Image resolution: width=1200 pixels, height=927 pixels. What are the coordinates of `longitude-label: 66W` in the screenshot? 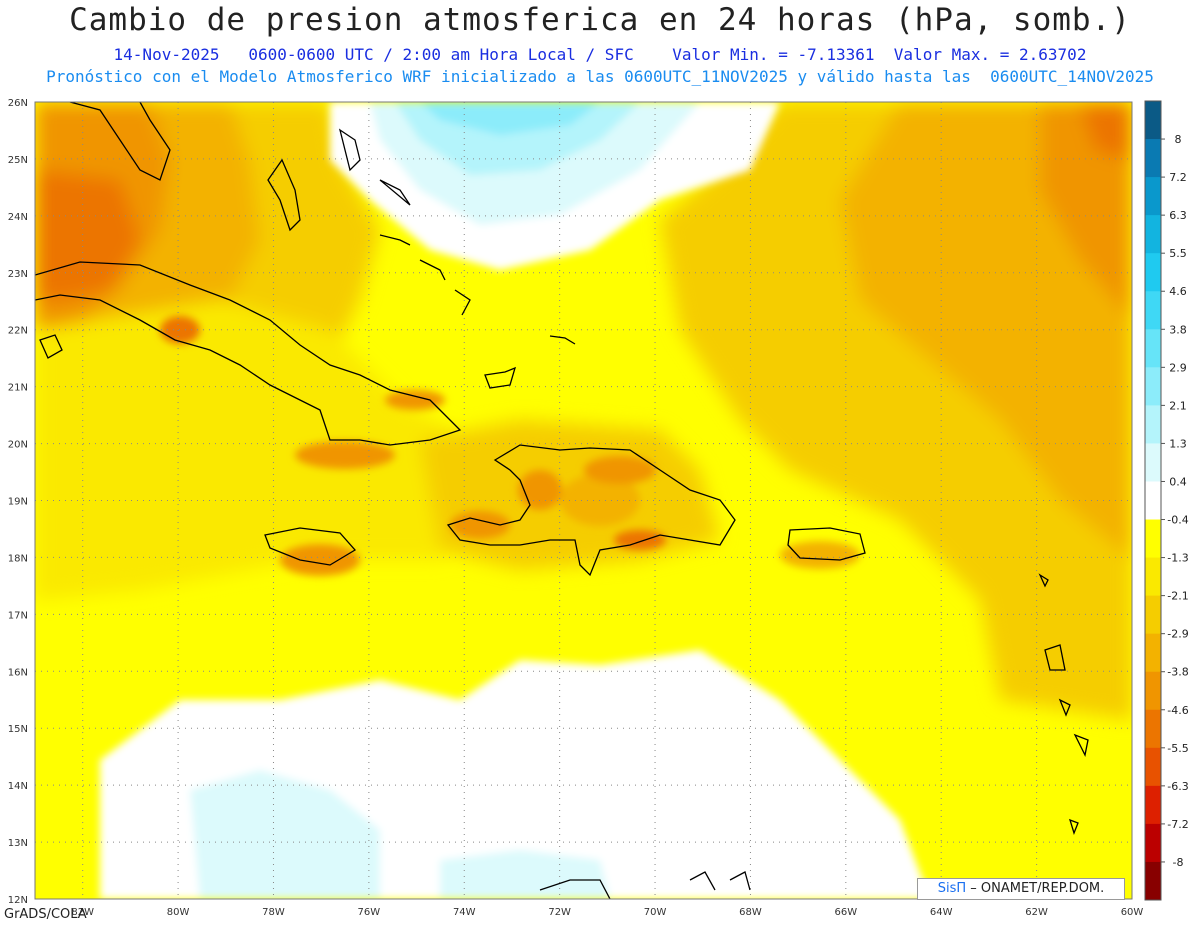 It's located at (846, 912).